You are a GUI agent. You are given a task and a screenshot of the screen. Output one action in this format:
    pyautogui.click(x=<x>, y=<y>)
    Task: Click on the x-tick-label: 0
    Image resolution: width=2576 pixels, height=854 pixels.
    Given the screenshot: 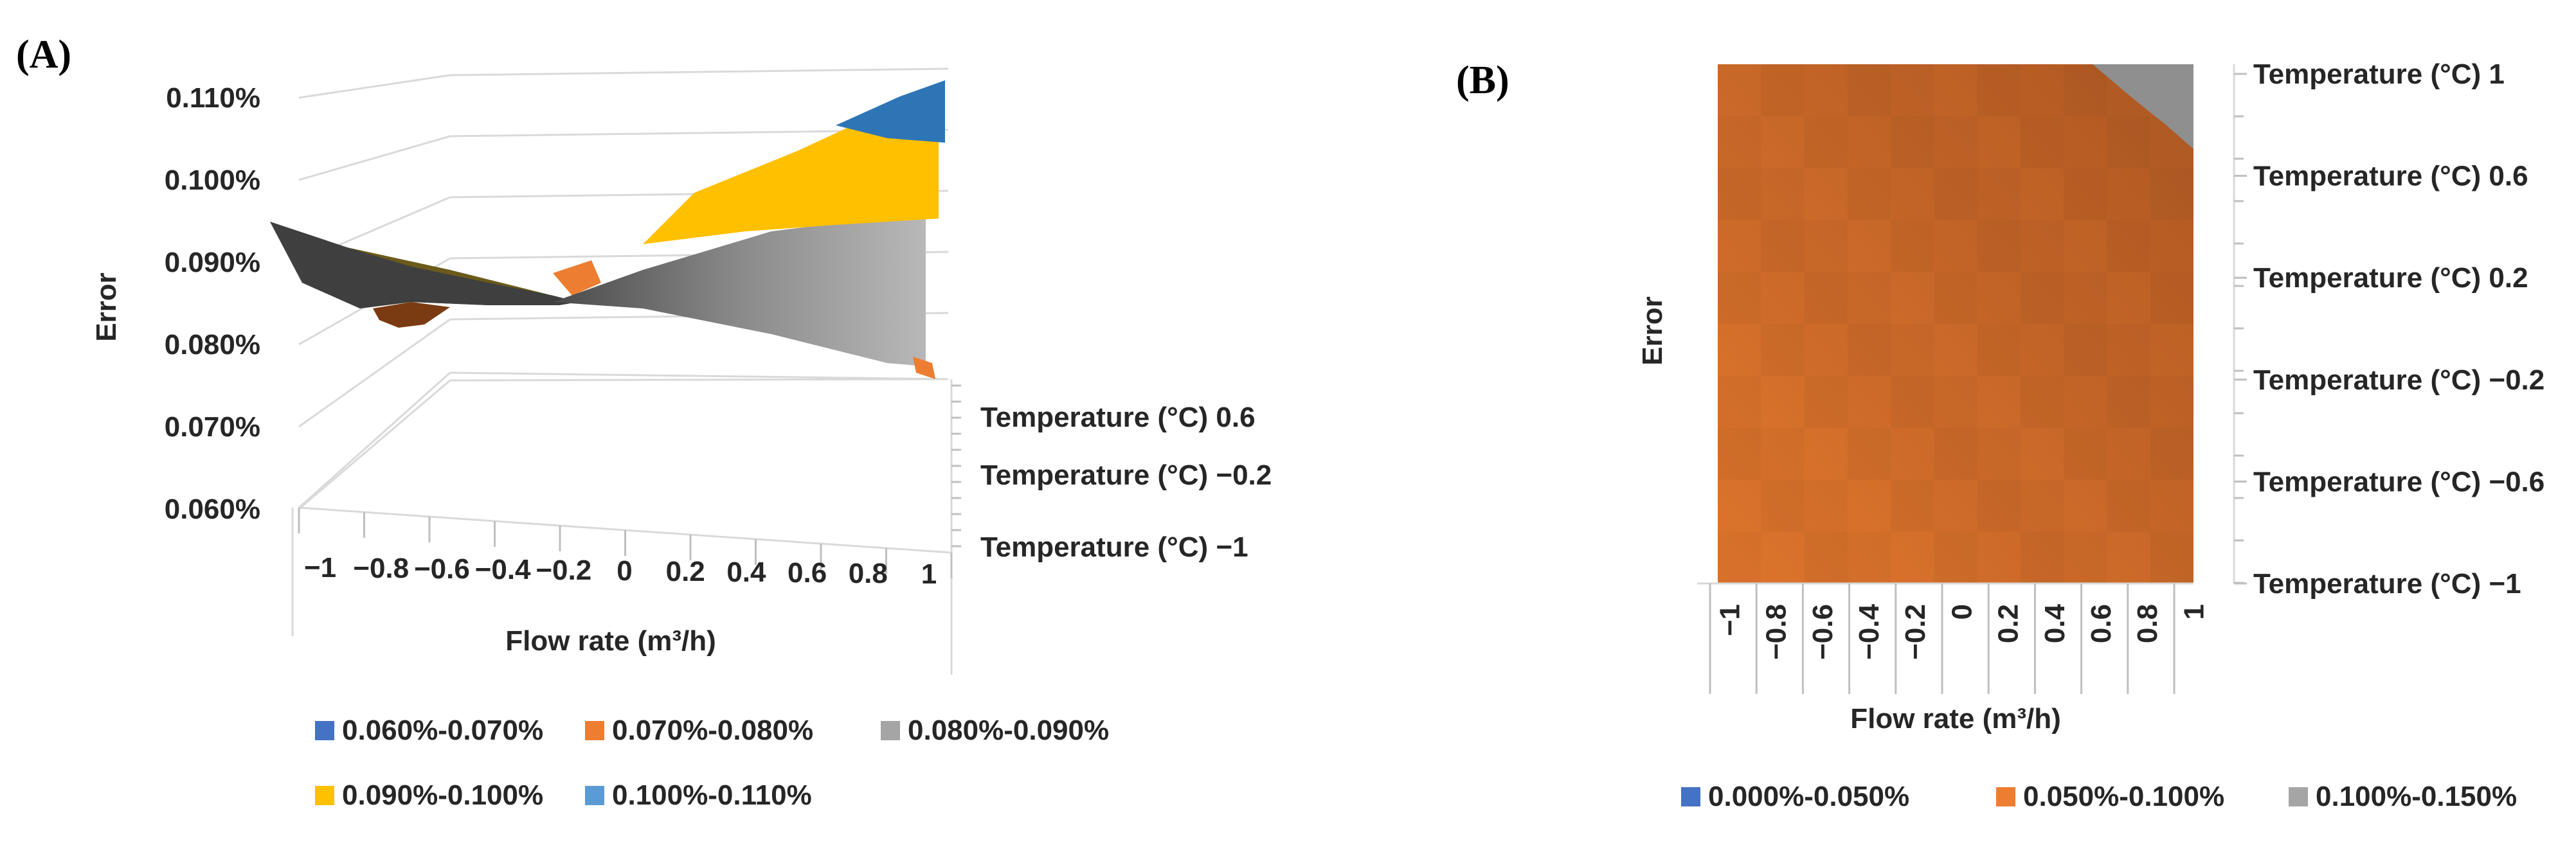 What is the action you would take?
    pyautogui.click(x=1961, y=611)
    